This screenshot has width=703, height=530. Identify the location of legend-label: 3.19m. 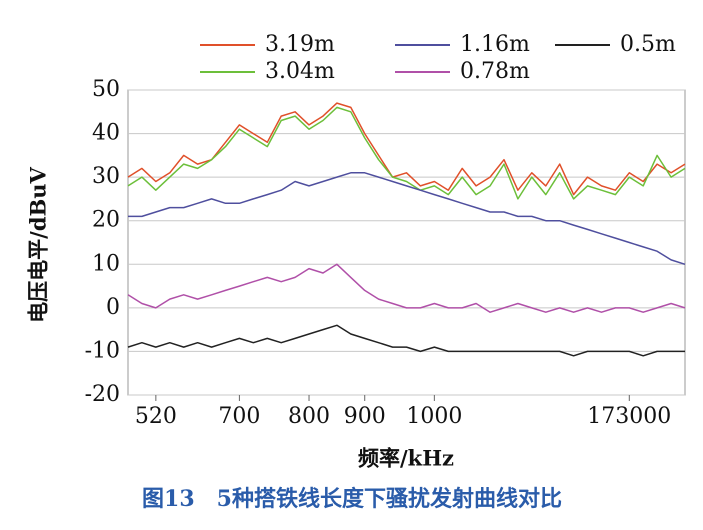
(300, 44).